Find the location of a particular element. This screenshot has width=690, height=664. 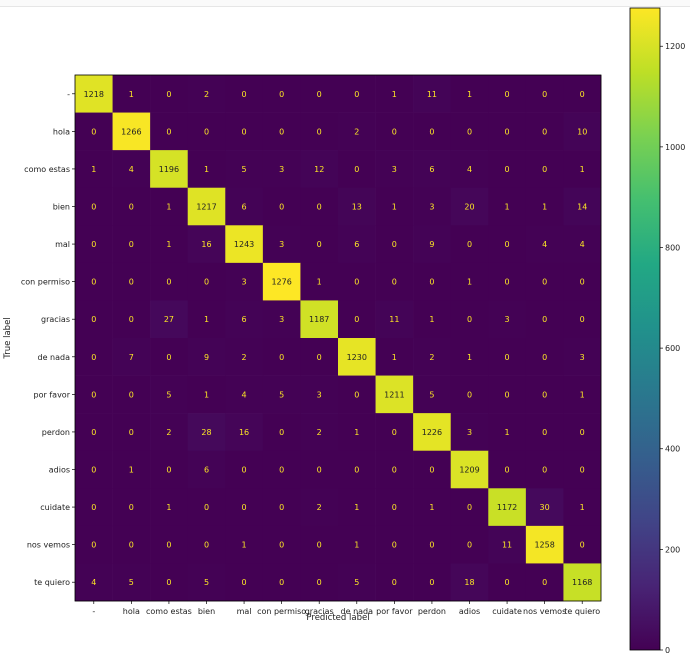

x-tick-label: mal is located at coordinates (244, 611).